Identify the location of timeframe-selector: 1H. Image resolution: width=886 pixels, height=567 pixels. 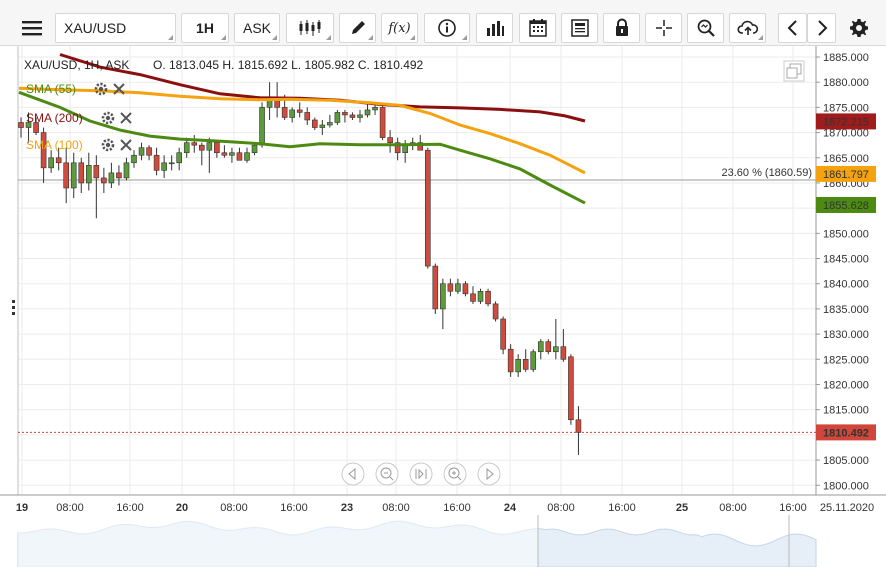
(205, 28).